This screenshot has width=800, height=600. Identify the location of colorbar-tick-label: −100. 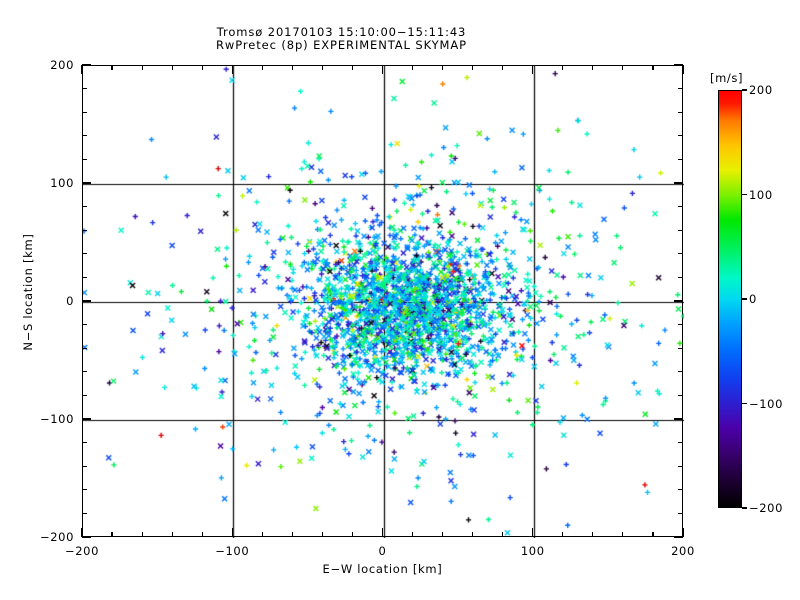
(766, 403).